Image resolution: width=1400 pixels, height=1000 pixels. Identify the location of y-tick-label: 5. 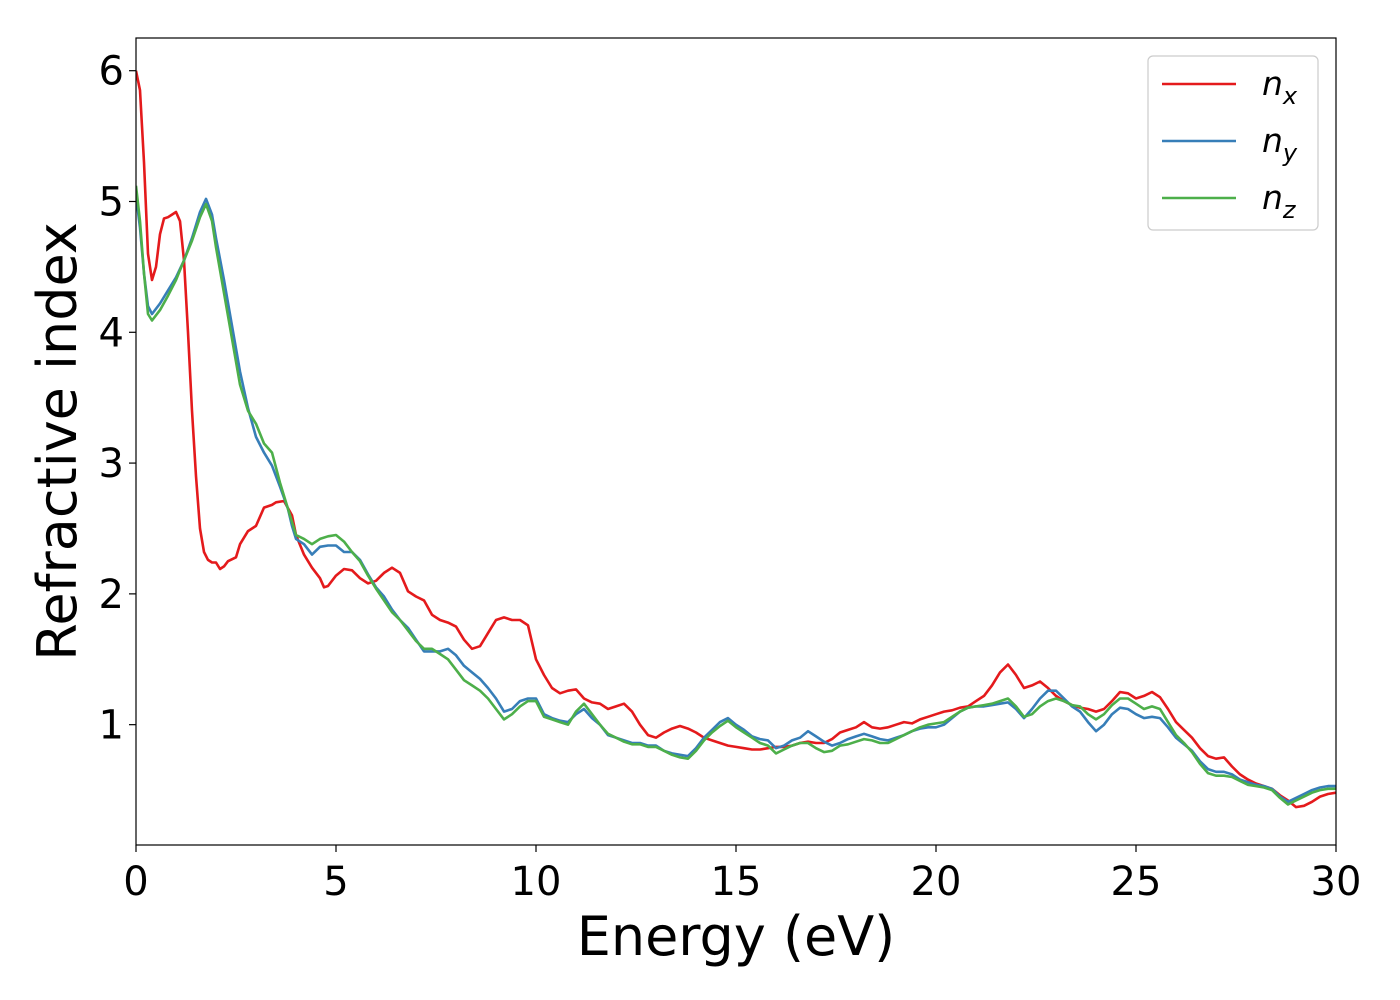
(111, 202).